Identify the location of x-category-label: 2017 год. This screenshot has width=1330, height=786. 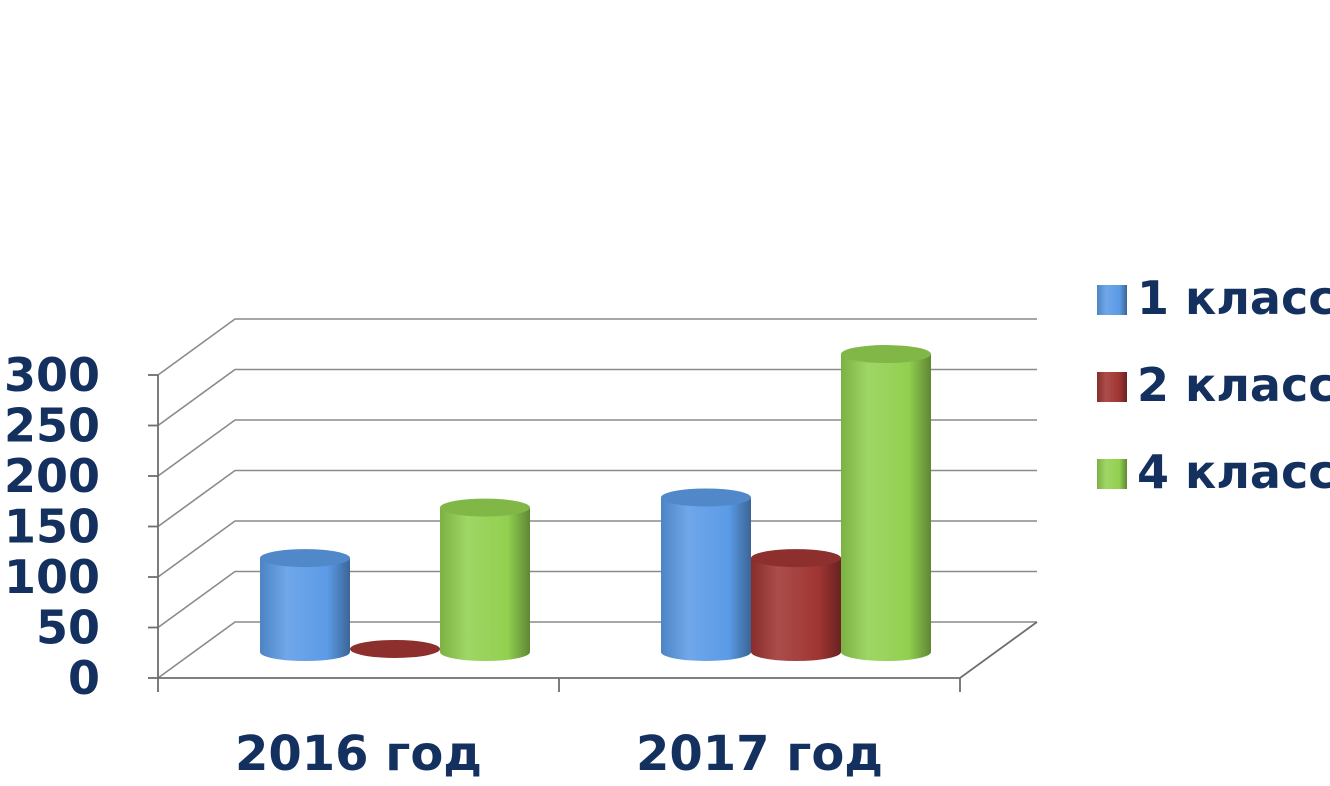
(759, 754).